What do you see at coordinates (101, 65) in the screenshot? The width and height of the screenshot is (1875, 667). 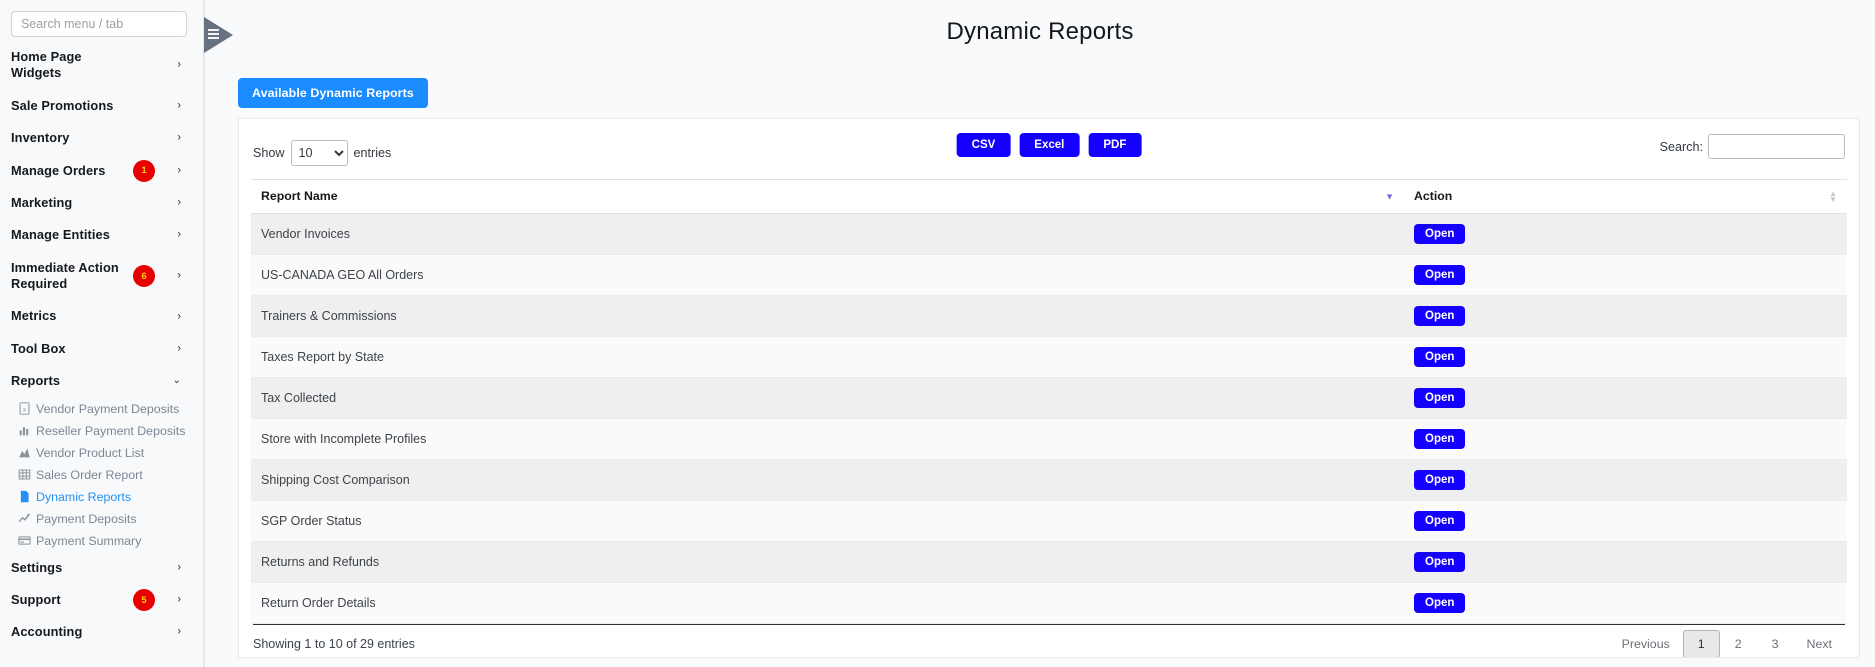 I see `sidebar-item-home-page-widgets: Home Page Widgets ›` at bounding box center [101, 65].